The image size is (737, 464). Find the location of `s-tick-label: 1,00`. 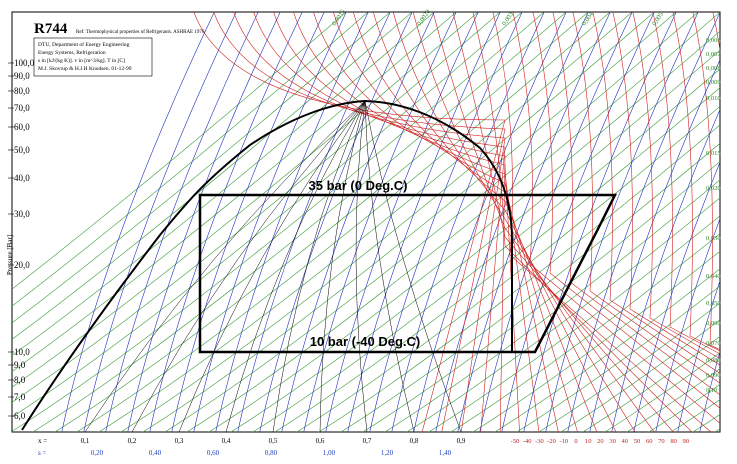

s-tick-label: 1,00 is located at coordinates (329, 453).